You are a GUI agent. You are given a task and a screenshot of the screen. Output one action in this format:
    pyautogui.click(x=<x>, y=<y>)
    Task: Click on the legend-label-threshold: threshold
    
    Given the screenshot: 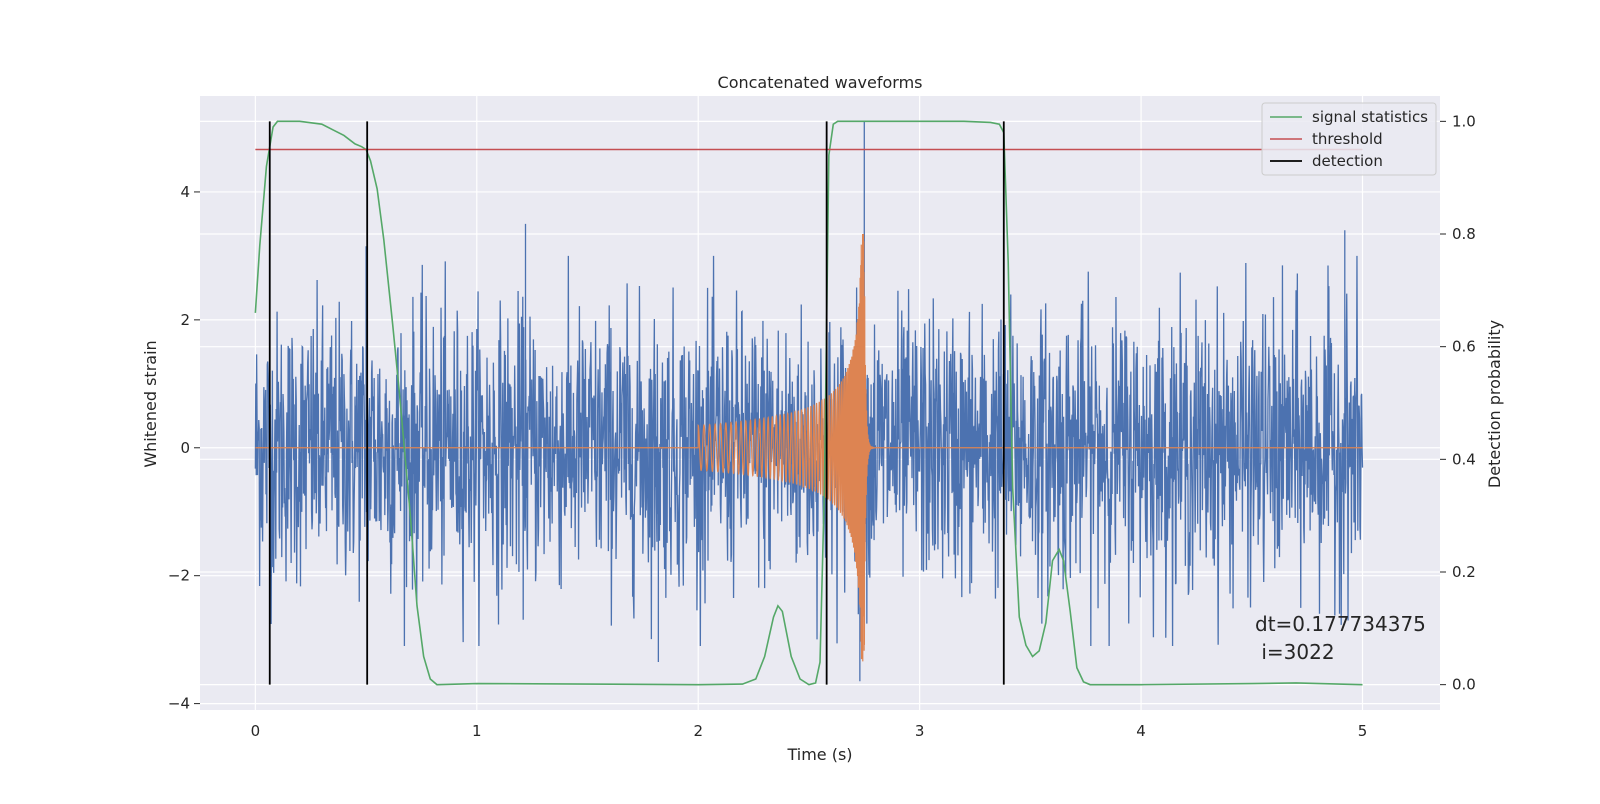 What is the action you would take?
    pyautogui.click(x=1347, y=139)
    